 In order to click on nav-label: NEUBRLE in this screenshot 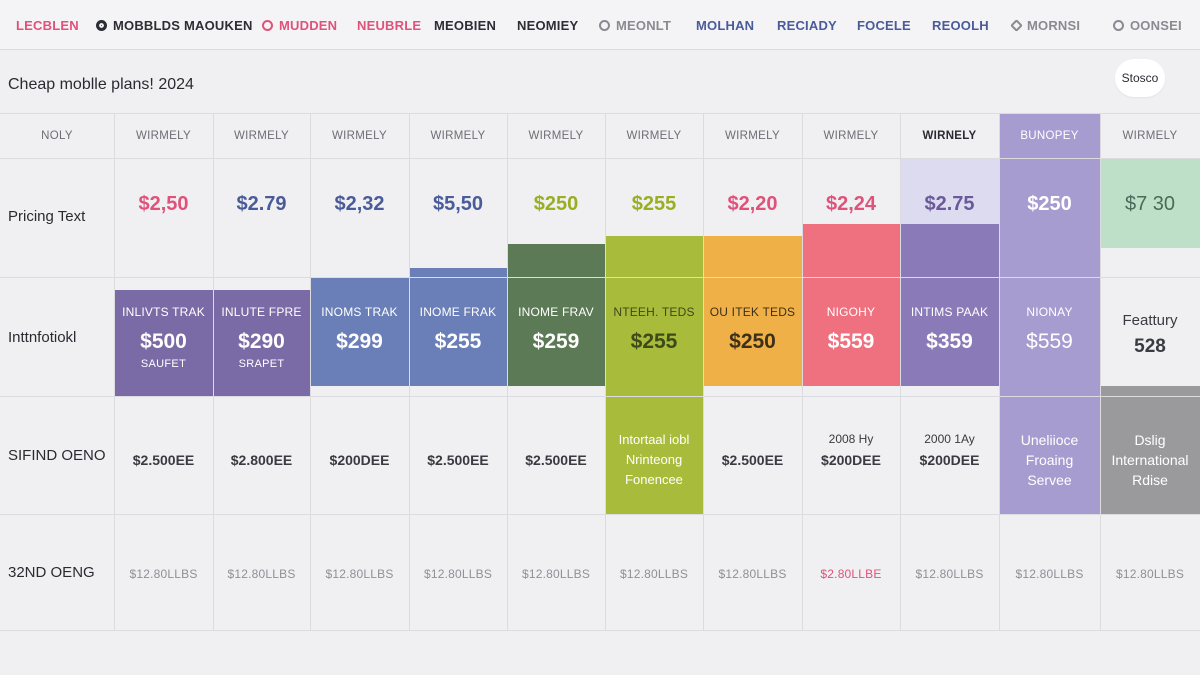, I will do `click(389, 25)`.